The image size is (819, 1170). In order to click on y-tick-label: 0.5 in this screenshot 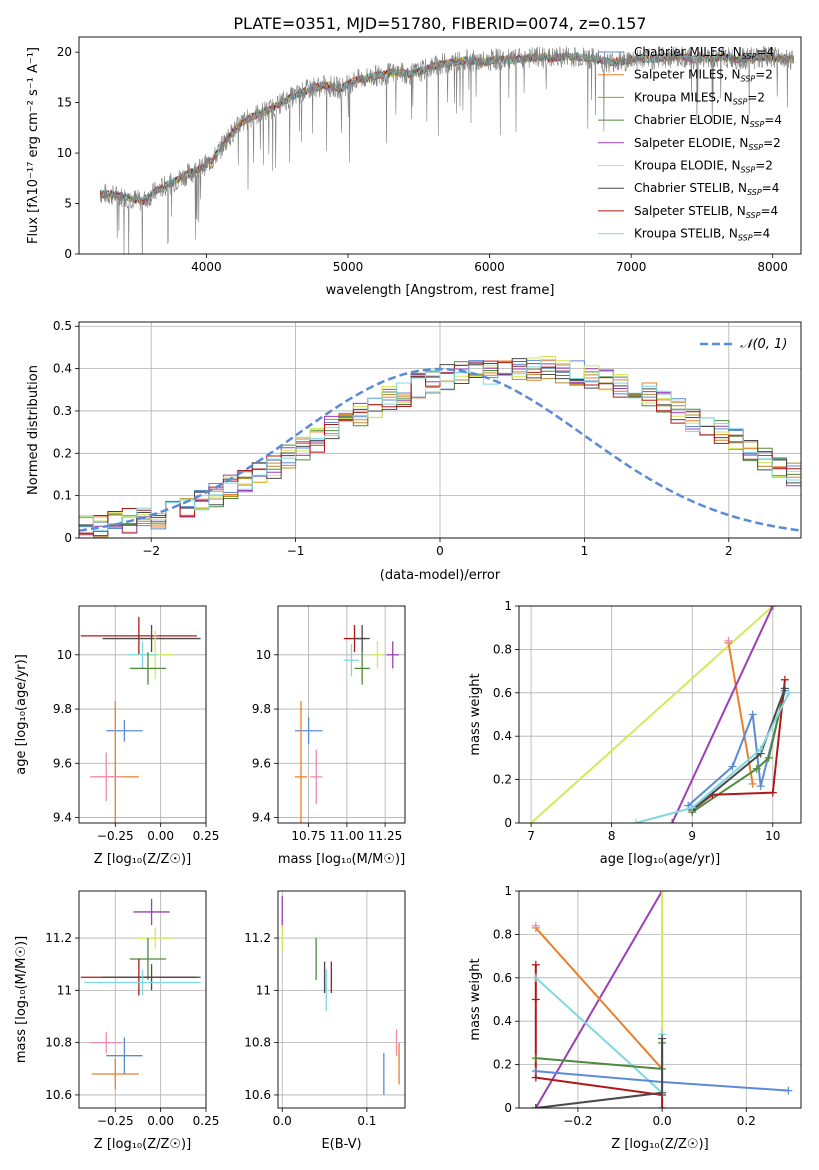, I will do `click(62, 326)`.